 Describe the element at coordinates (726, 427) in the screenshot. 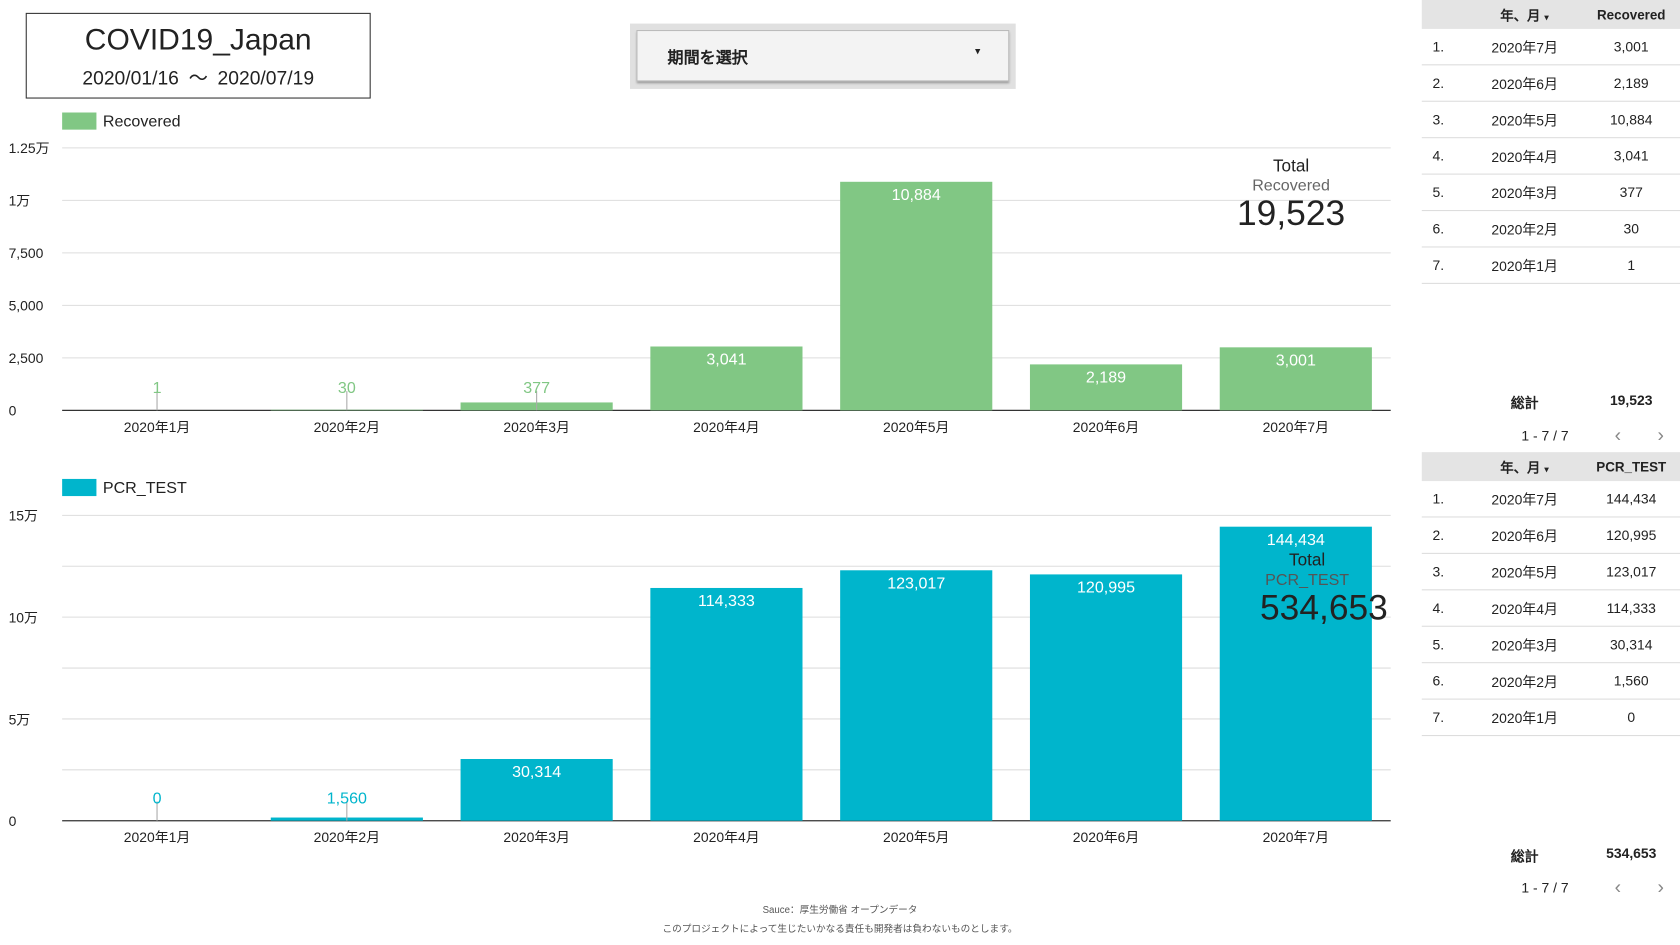

I see `x-tick-label: 2020年4月` at that location.